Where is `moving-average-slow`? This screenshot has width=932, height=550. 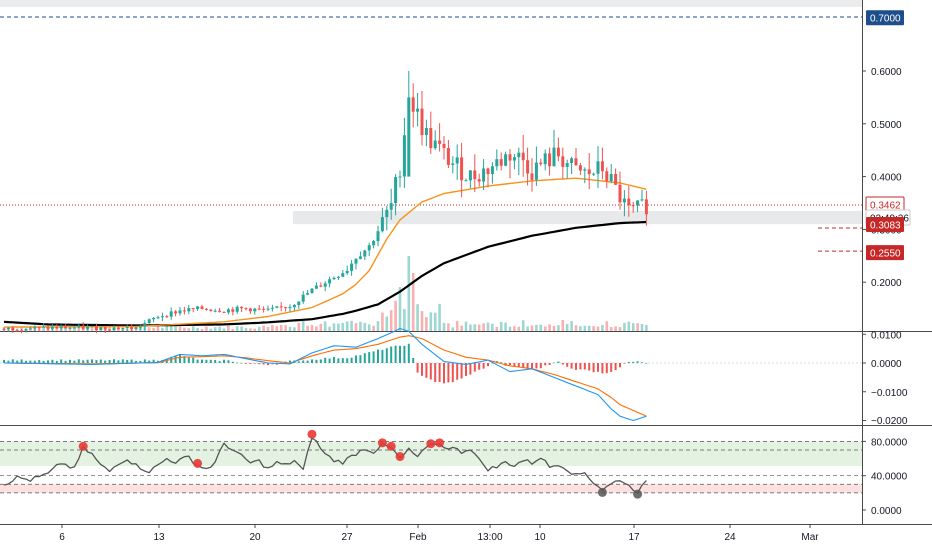 moving-average-slow is located at coordinates (325, 273).